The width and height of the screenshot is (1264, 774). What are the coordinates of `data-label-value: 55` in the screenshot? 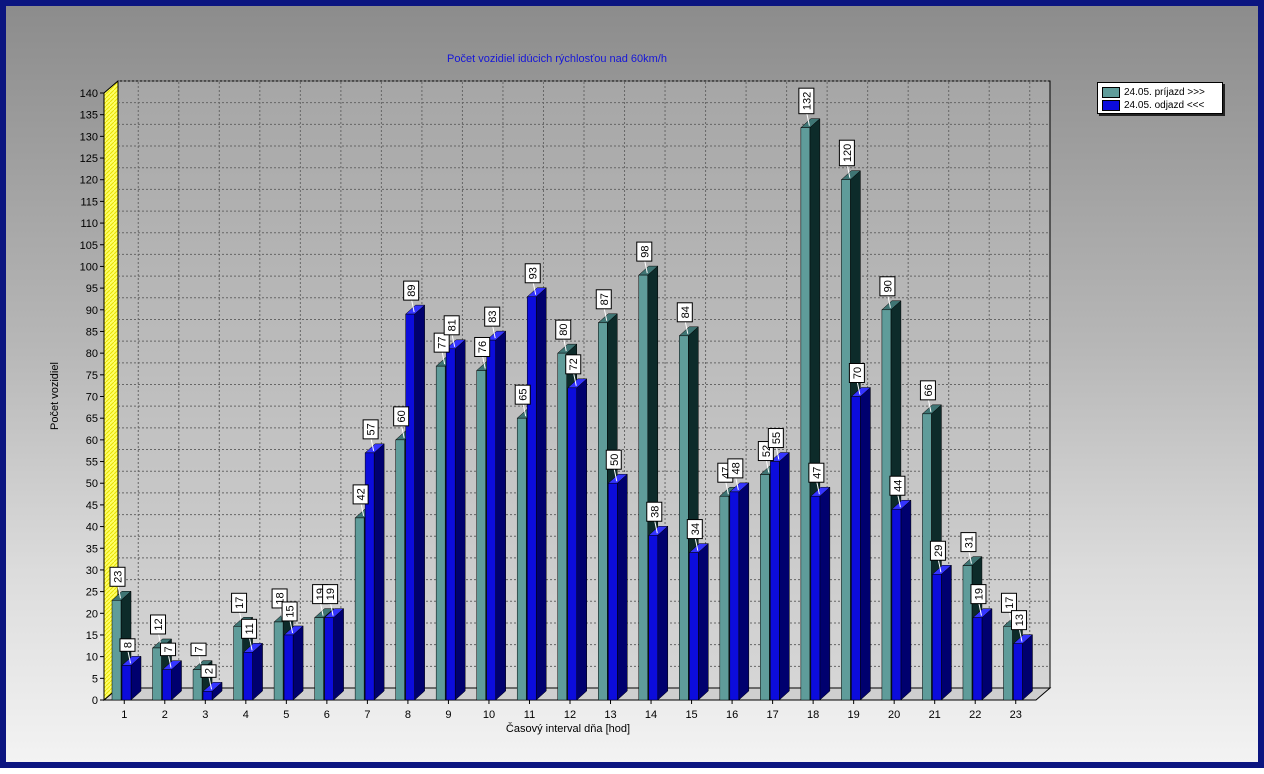 It's located at (777, 438).